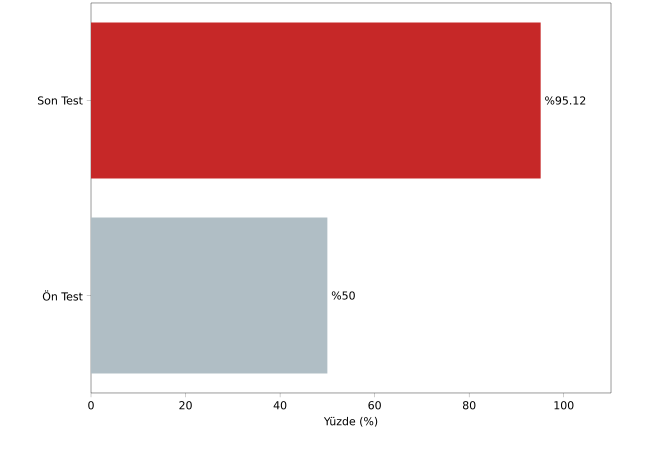  Describe the element at coordinates (62, 295) in the screenshot. I see `y-tick-label: Ön Test` at that location.